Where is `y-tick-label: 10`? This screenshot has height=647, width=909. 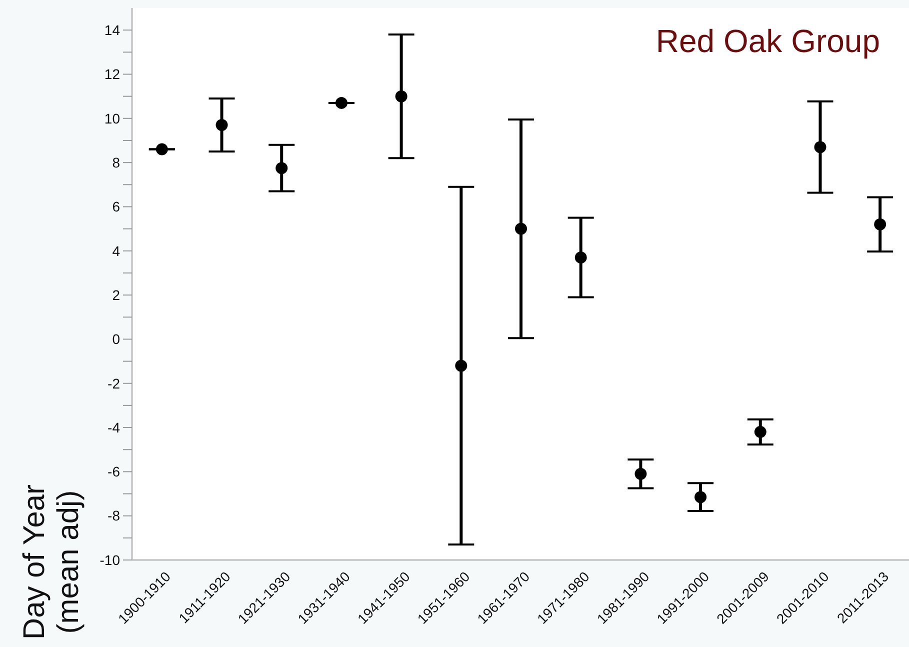 y-tick-label: 10 is located at coordinates (112, 118).